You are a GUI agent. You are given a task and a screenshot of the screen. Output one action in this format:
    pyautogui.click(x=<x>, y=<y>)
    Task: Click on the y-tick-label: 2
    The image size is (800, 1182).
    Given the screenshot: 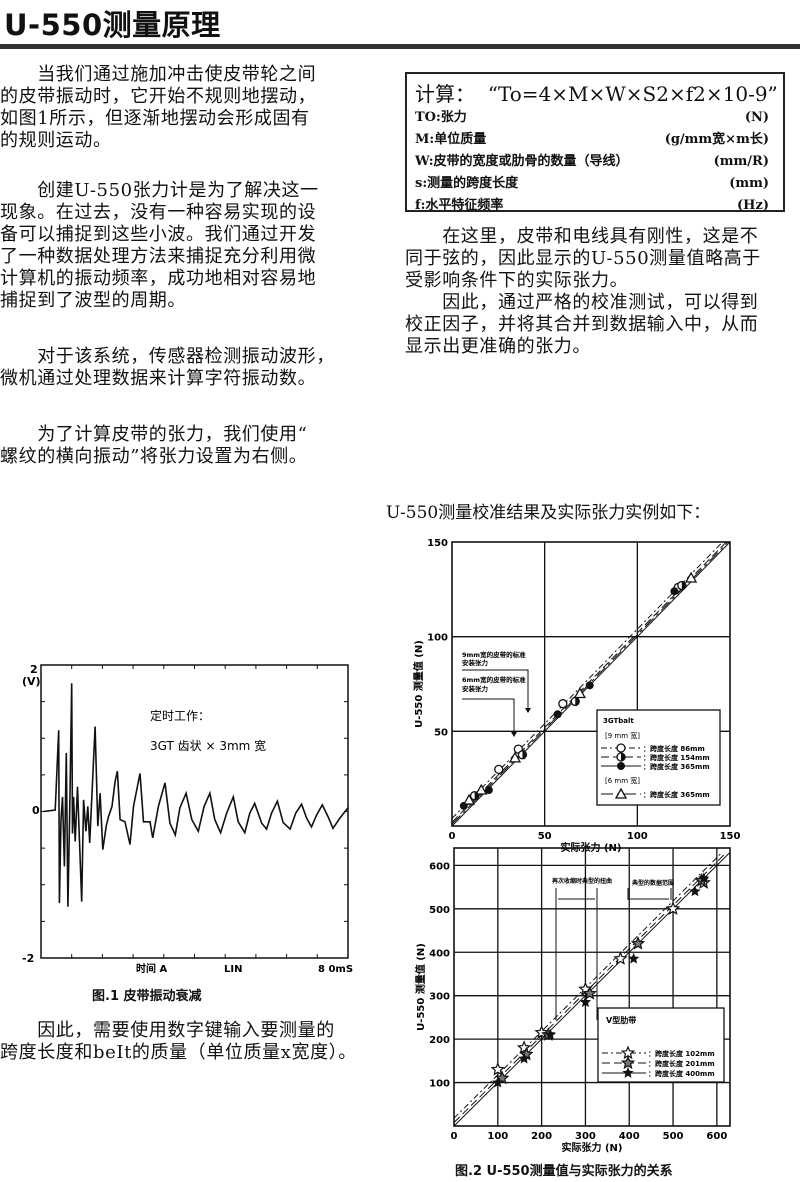 What is the action you would take?
    pyautogui.click(x=34, y=669)
    